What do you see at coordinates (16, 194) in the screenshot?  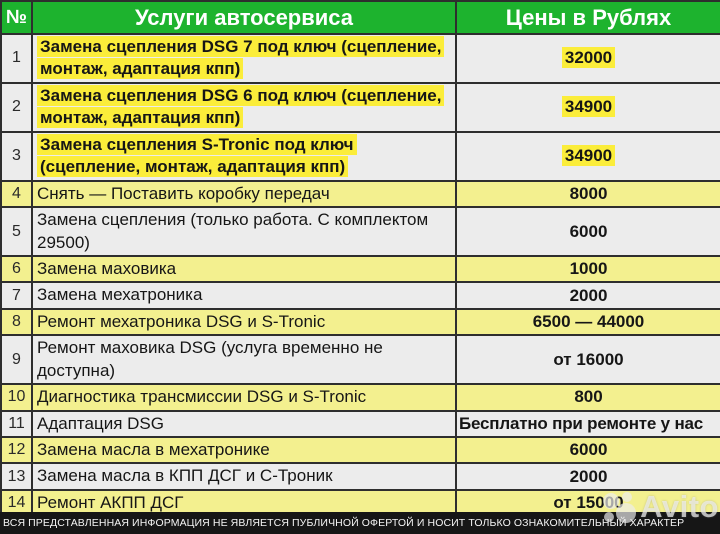 I see `row-number: 4` at bounding box center [16, 194].